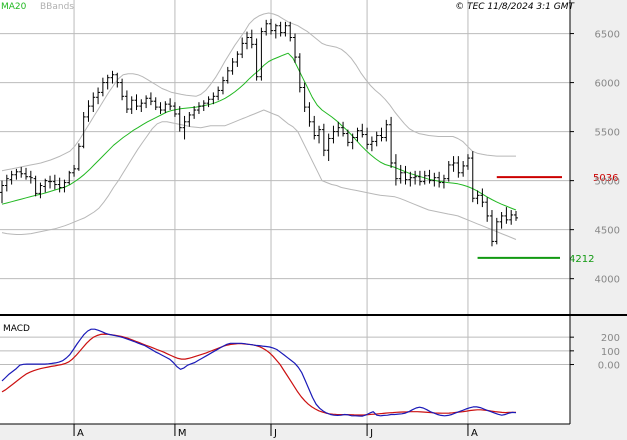  I want to click on price-tick-label: 5000, so click(607, 182).